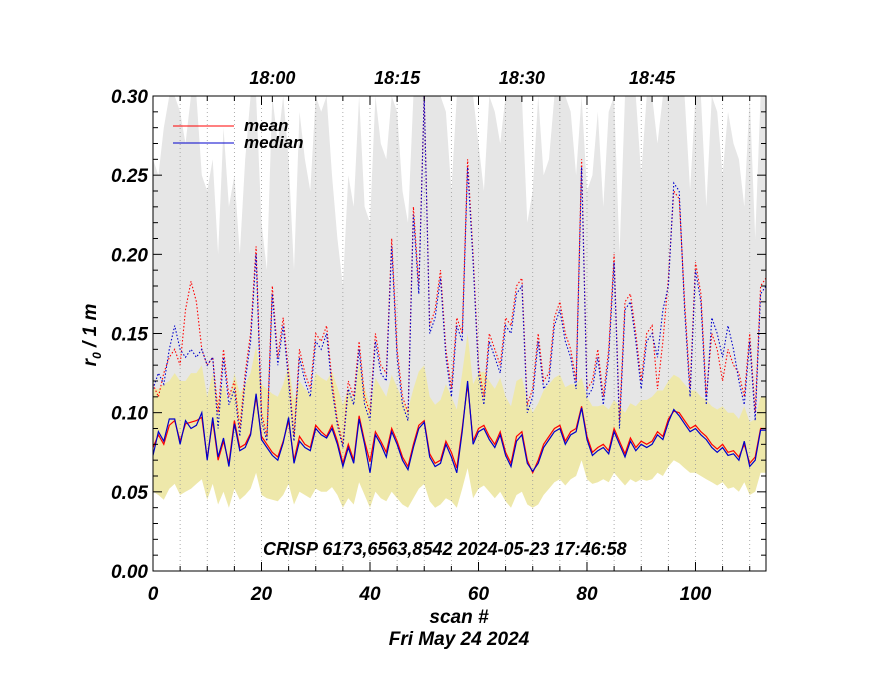  Describe the element at coordinates (479, 594) in the screenshot. I see `x-tick-label: 60` at that location.